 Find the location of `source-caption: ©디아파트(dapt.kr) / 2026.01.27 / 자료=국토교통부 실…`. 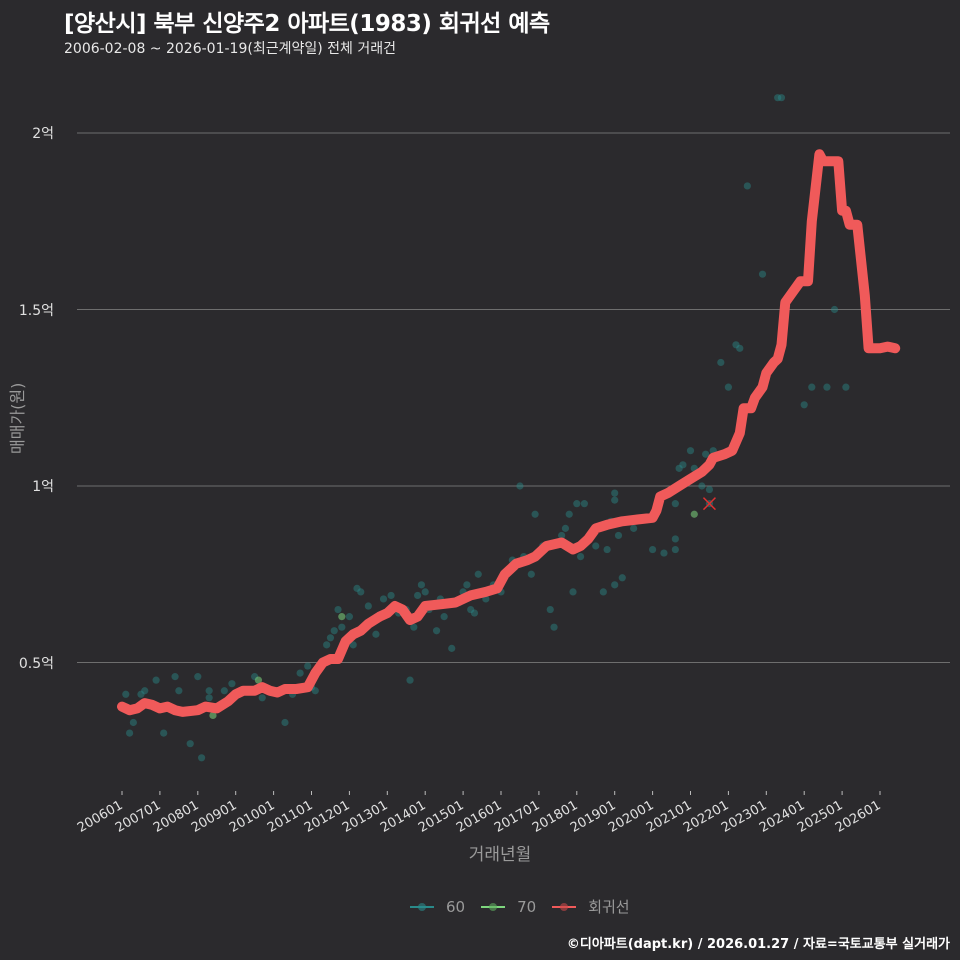

source-caption: ©디아파트(dapt.kr) / 2026.01.27 / 자료=국토교통부 실… is located at coordinates (758, 944).